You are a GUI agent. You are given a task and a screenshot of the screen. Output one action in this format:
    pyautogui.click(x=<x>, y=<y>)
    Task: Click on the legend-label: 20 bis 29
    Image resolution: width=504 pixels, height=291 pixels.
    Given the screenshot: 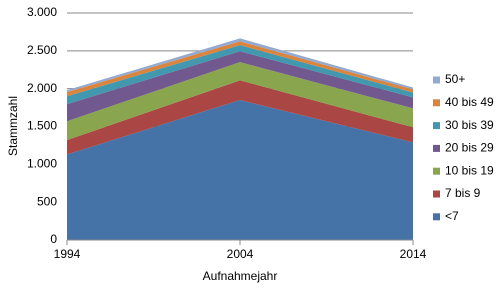 What is the action you would take?
    pyautogui.click(x=469, y=148)
    